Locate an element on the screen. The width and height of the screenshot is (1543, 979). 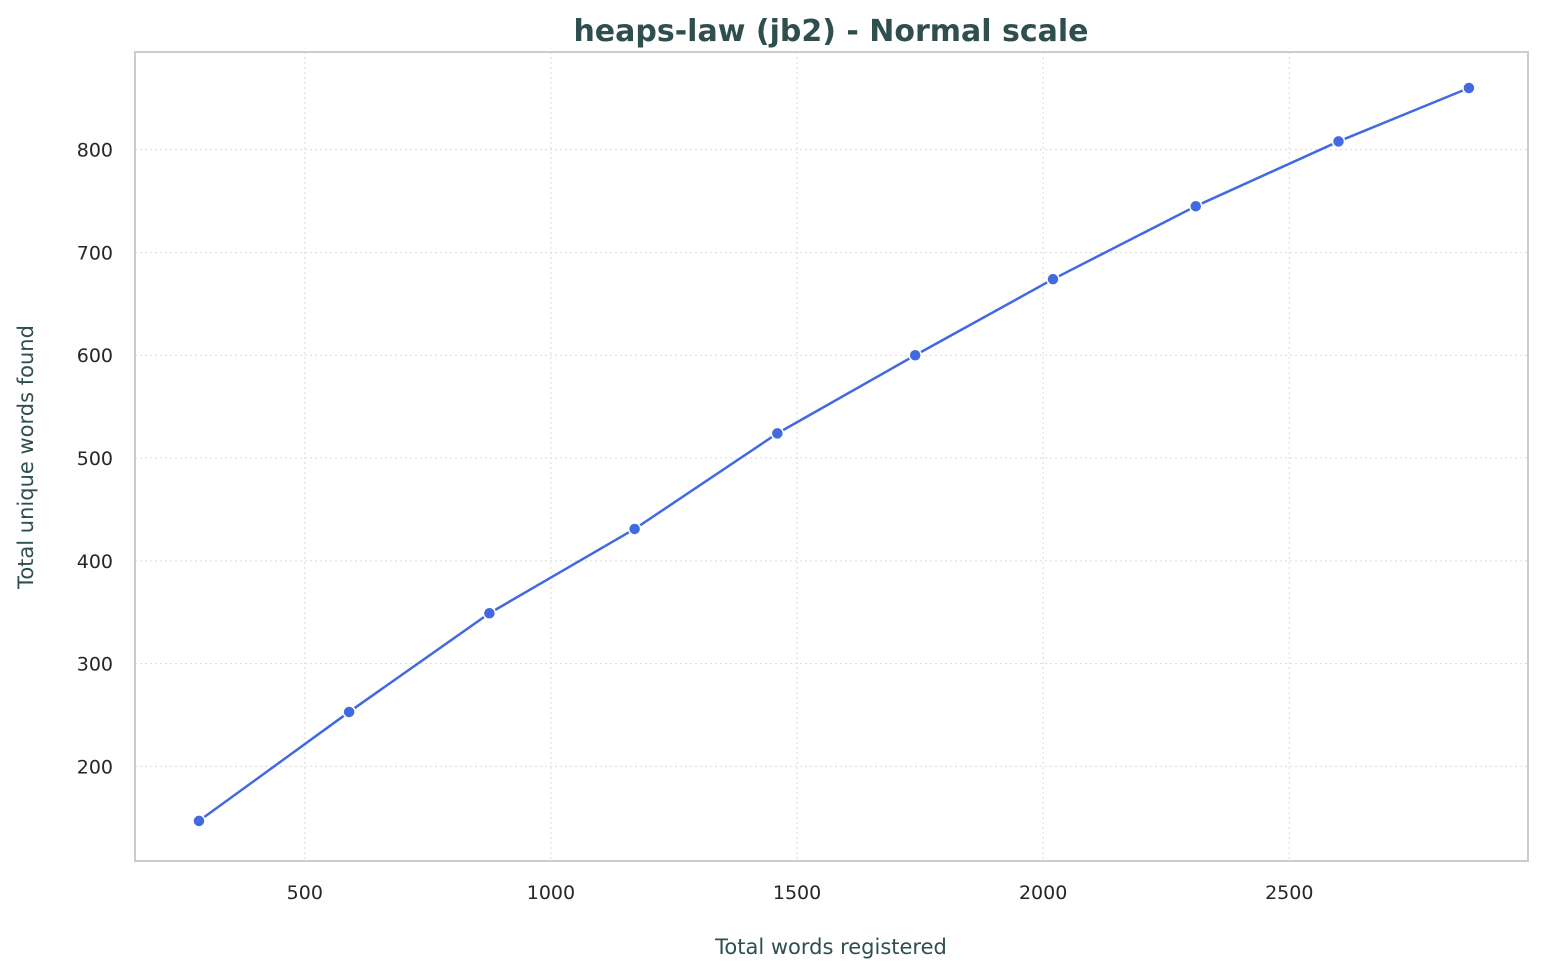
y-tick-label: 800 is located at coordinates (95, 151).